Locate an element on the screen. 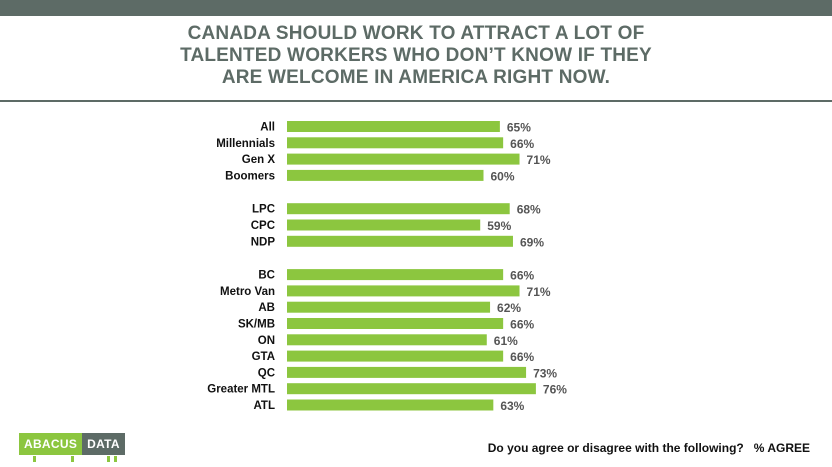 Image resolution: width=832 pixels, height=467 pixels. category-label: LPC is located at coordinates (263, 210).